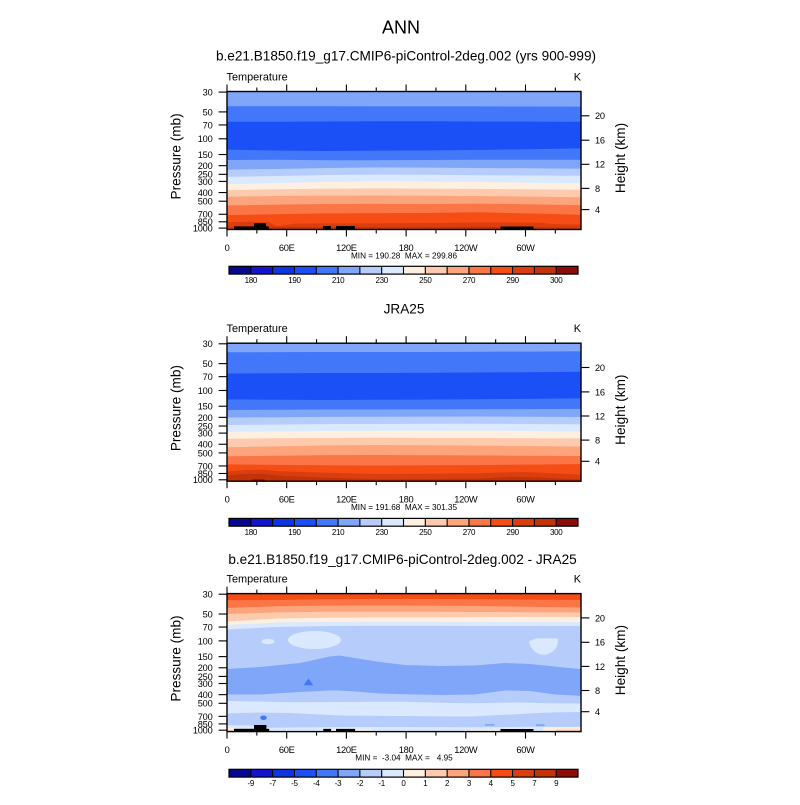 This screenshot has height=805, width=800. What do you see at coordinates (404, 309) in the screenshot?
I see `svg-text: JRA25` at bounding box center [404, 309].